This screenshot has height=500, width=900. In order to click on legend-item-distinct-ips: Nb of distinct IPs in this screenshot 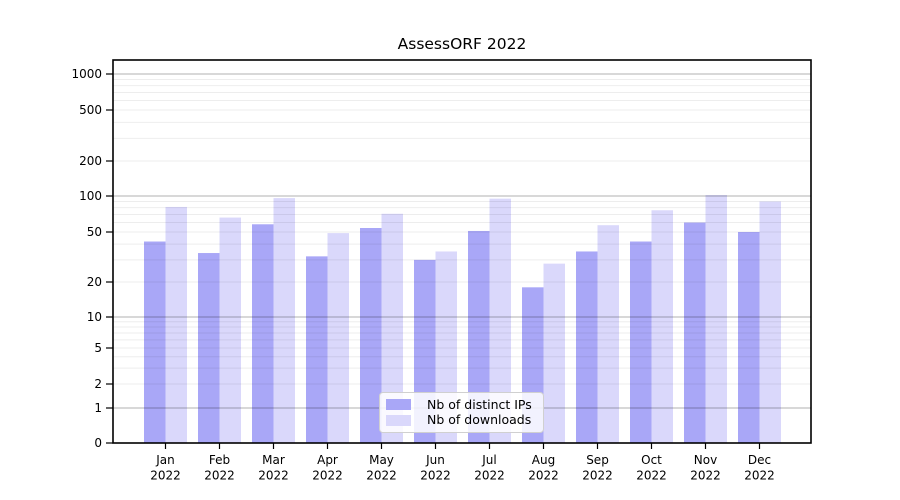, I will do `click(460, 405)`.